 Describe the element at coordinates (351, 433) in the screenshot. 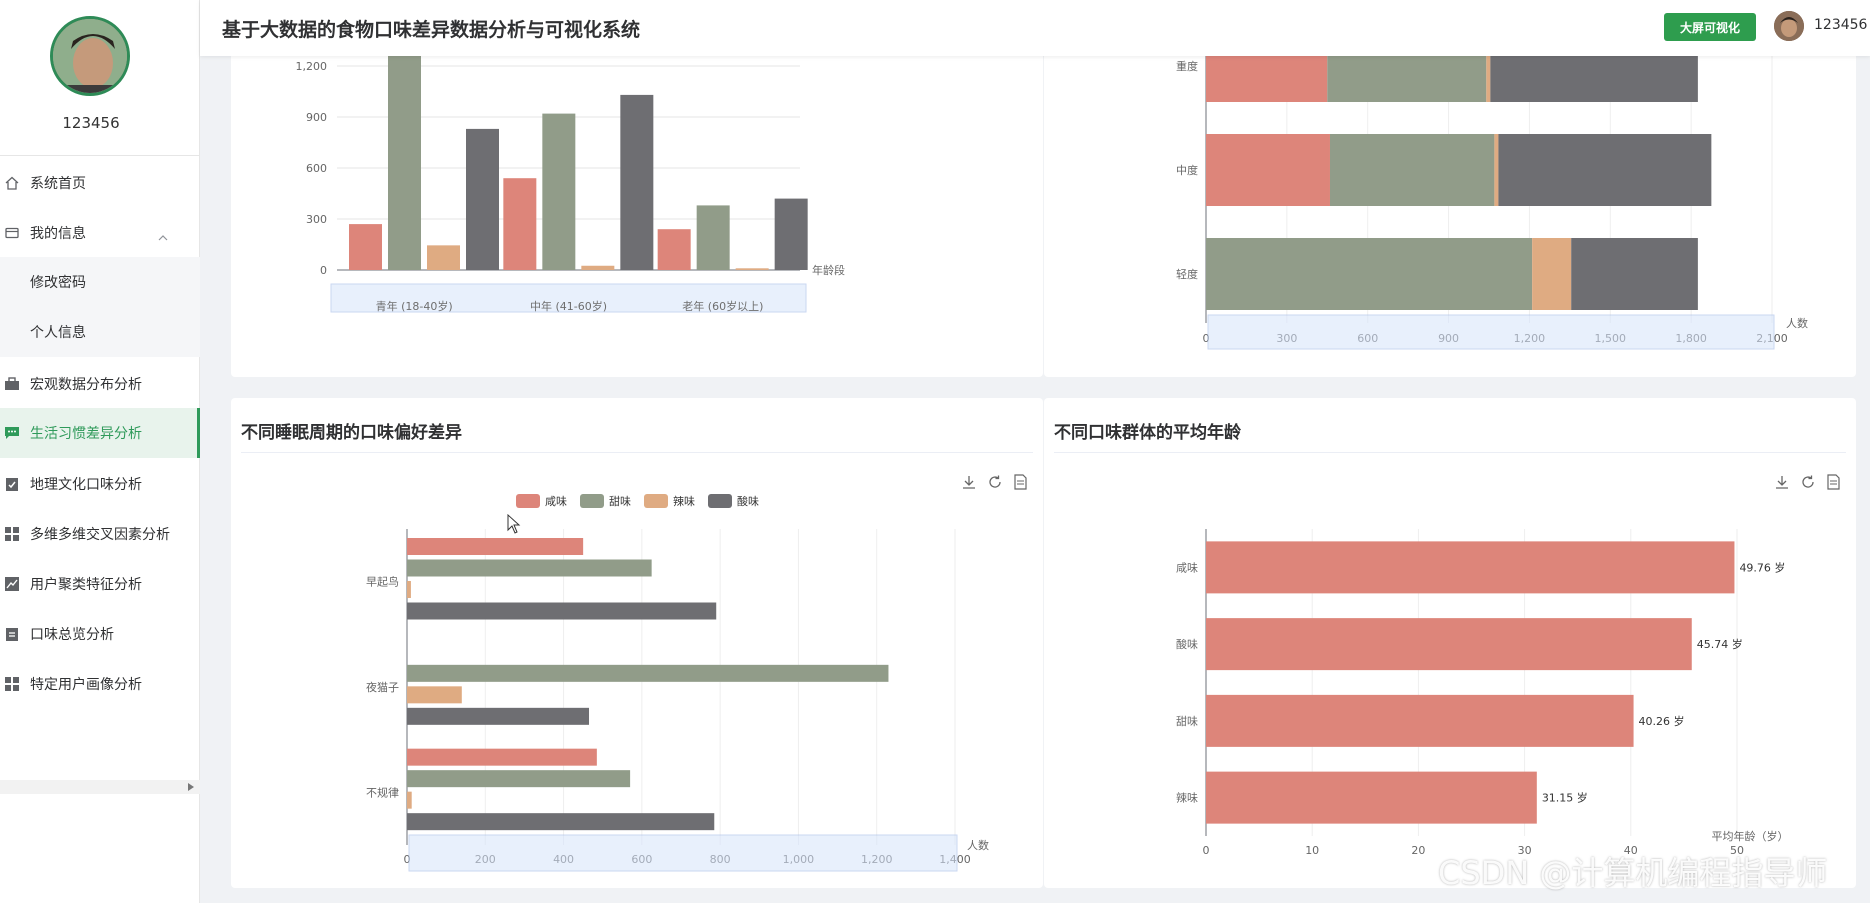

I see `card-title: 不同睡眠周期的口味偏好差异` at that location.